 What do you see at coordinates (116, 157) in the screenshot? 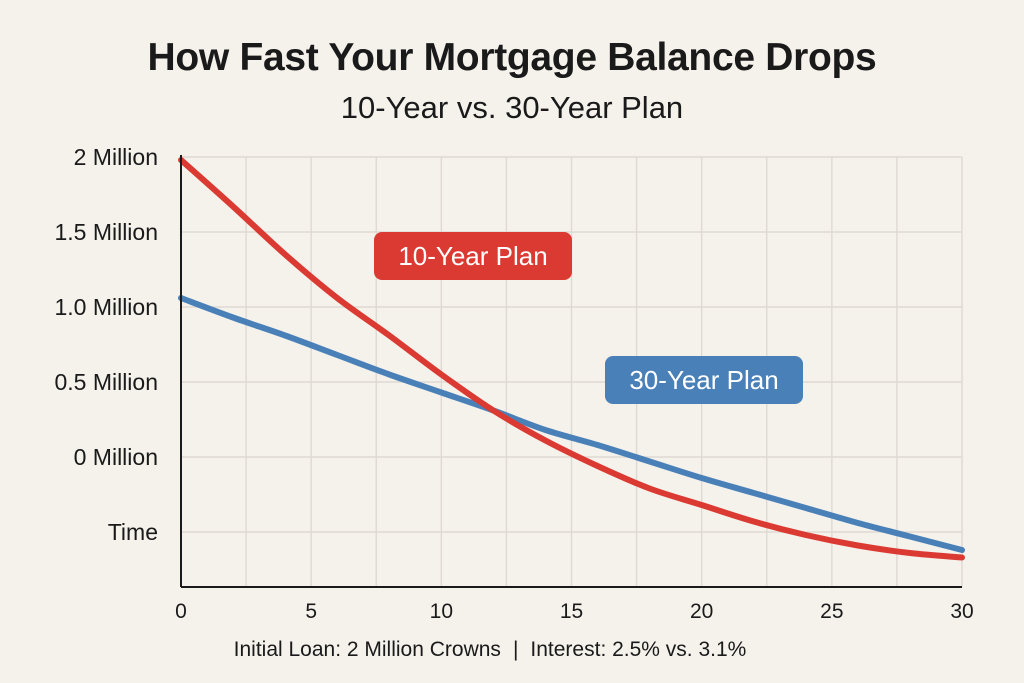
I see `y-tick-label: 2 Million` at bounding box center [116, 157].